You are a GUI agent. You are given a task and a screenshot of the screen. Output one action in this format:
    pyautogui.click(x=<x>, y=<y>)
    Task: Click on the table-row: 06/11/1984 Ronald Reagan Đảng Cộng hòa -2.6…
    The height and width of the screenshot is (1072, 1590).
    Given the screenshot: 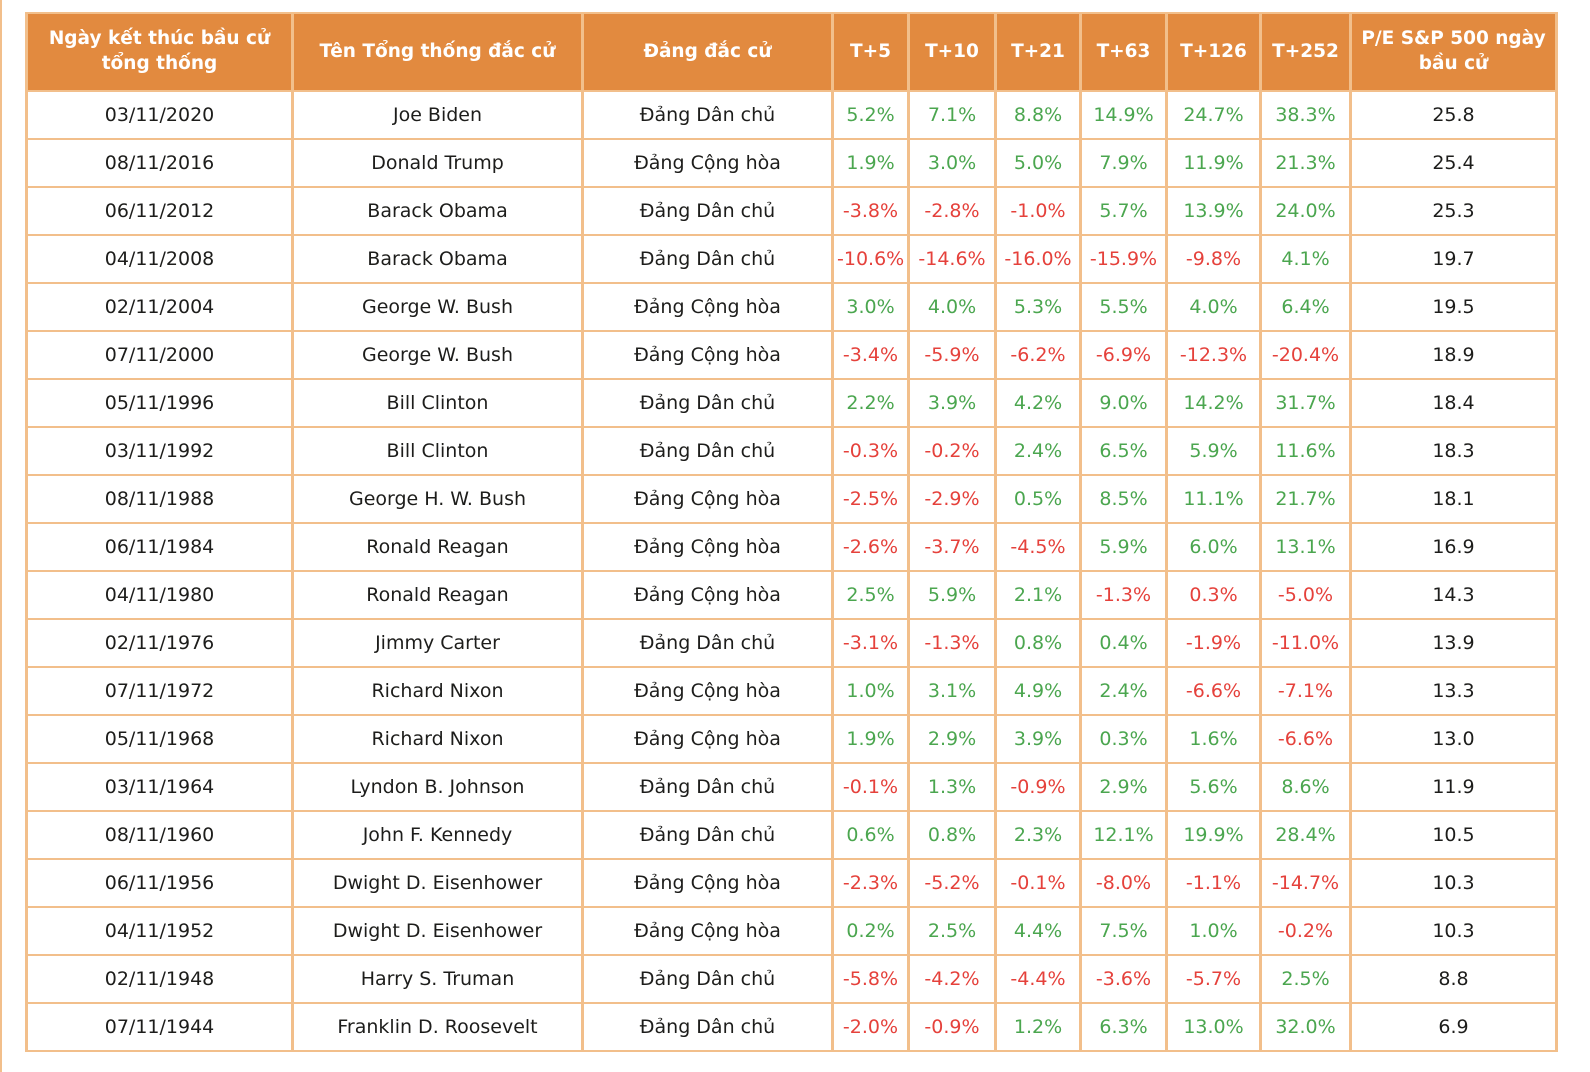 What is the action you would take?
    pyautogui.click(x=791, y=547)
    